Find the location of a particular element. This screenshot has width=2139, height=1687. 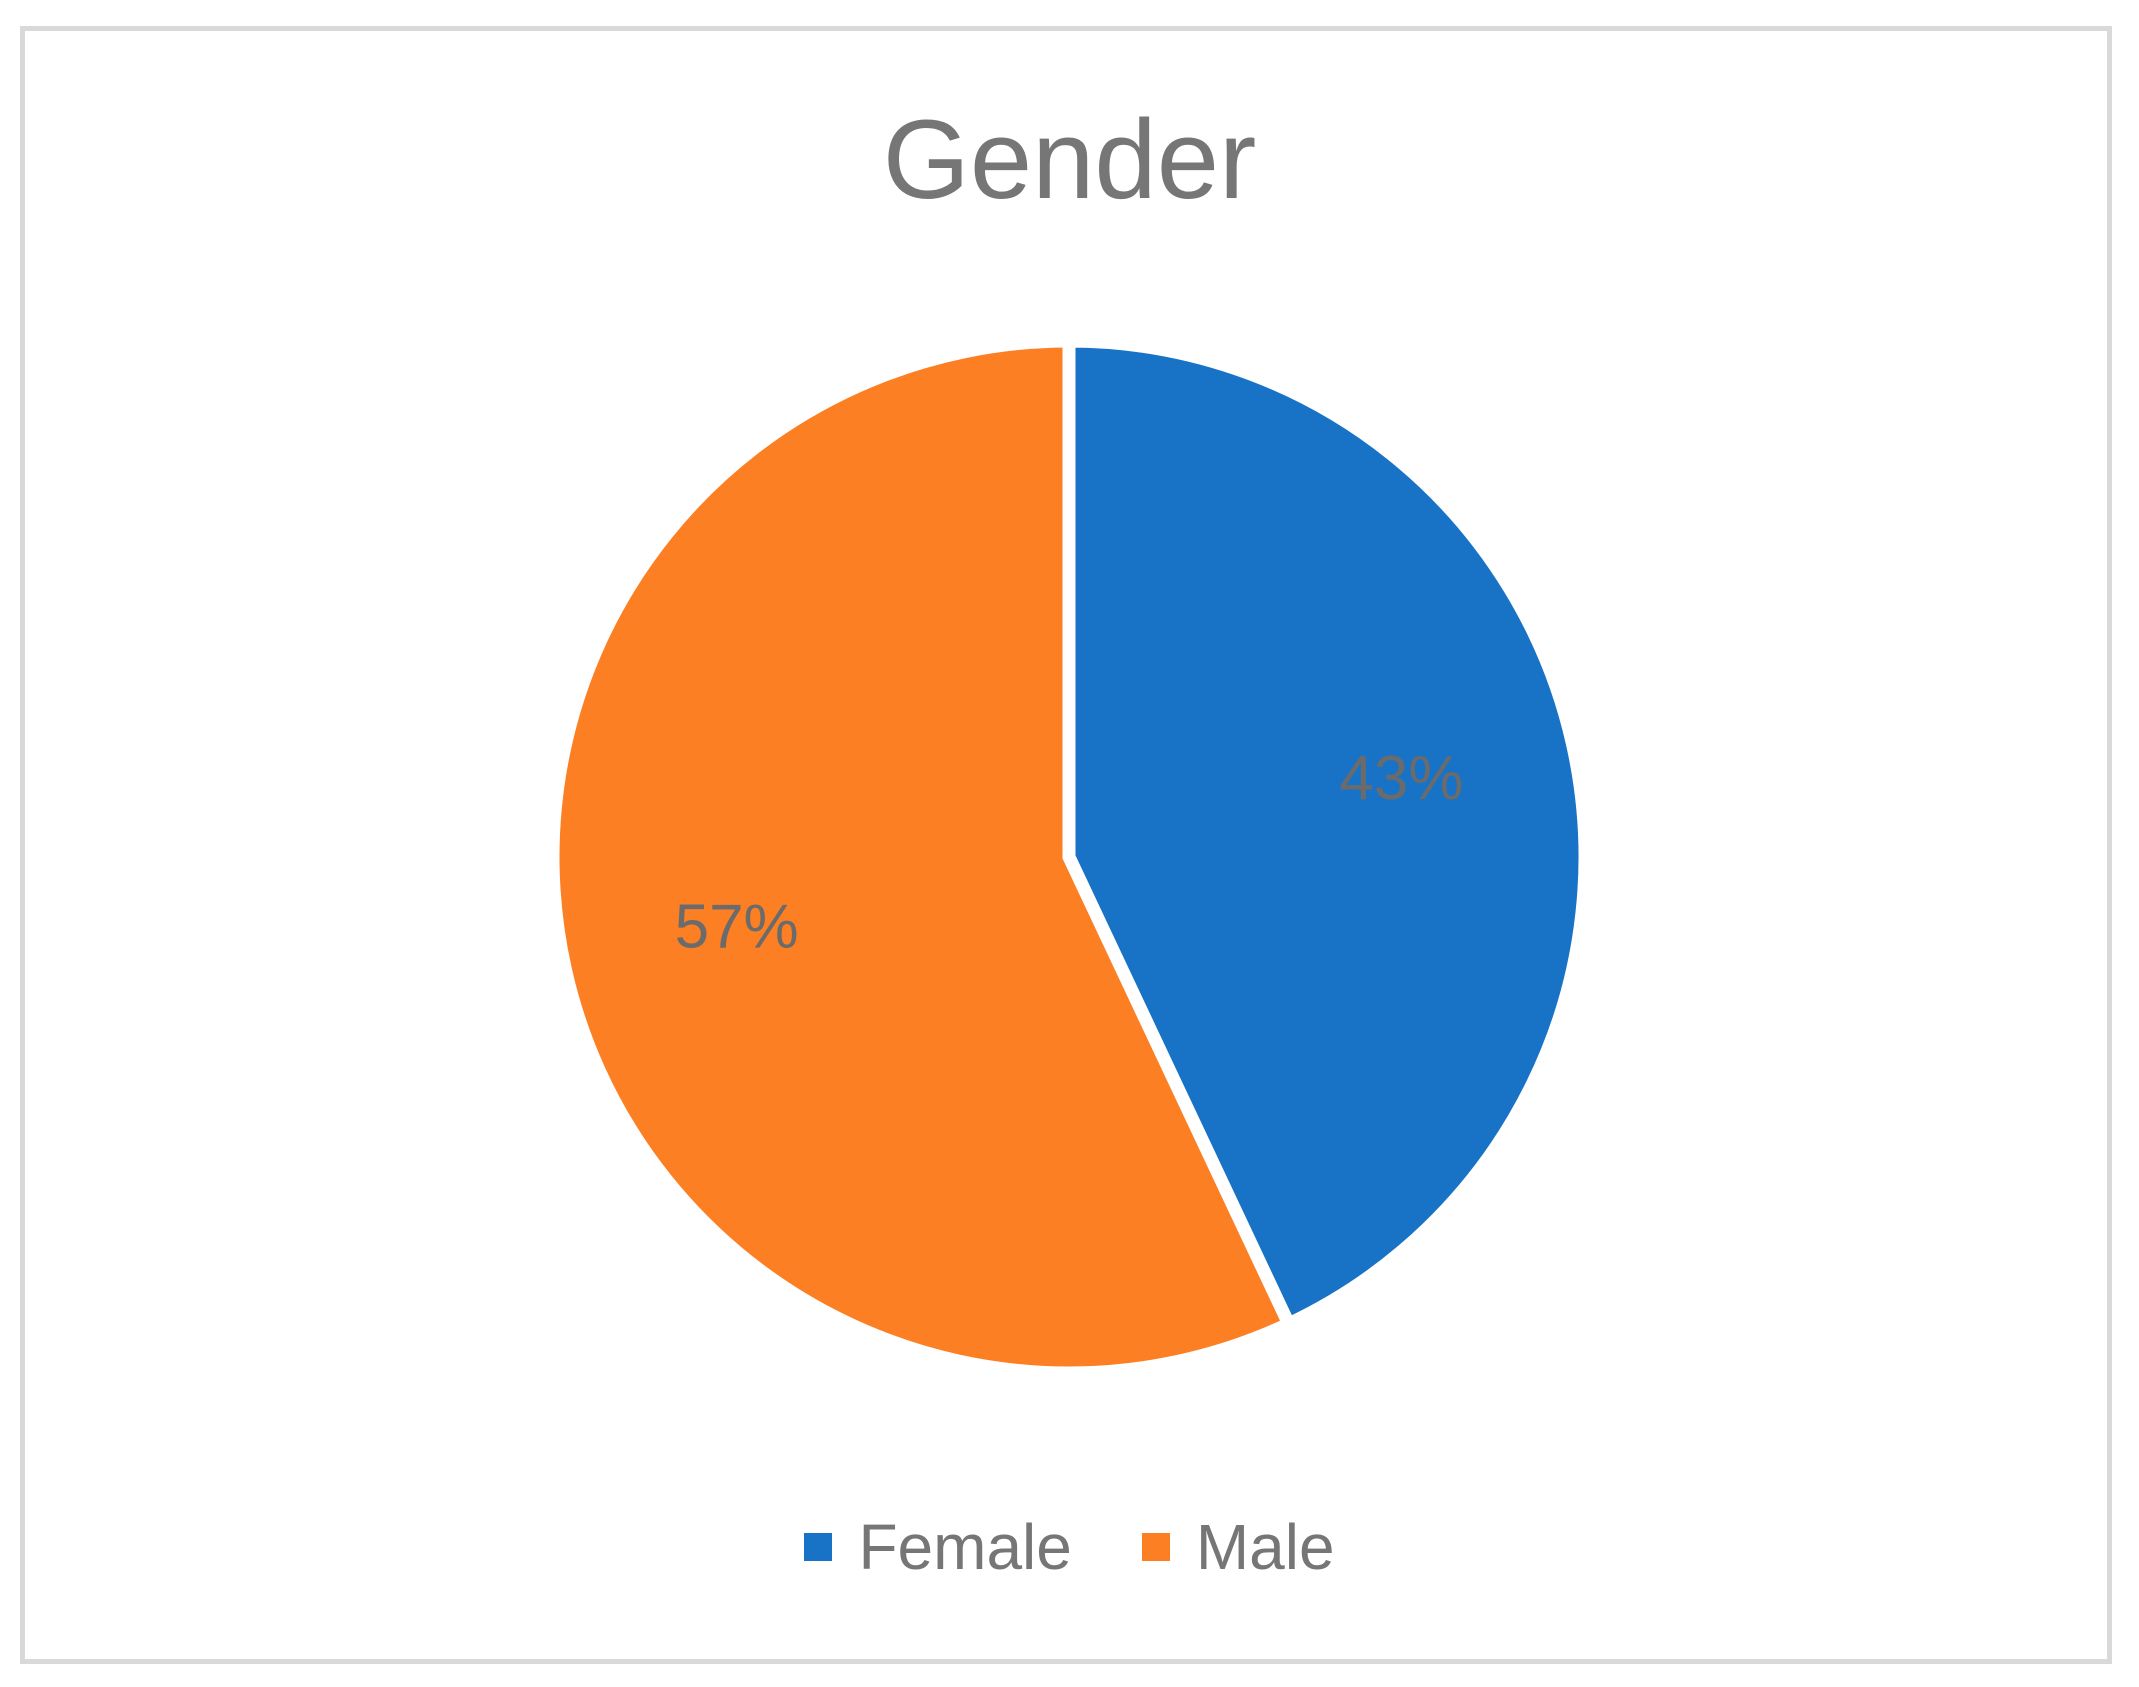

legend-label-female: Female is located at coordinates (965, 1547).